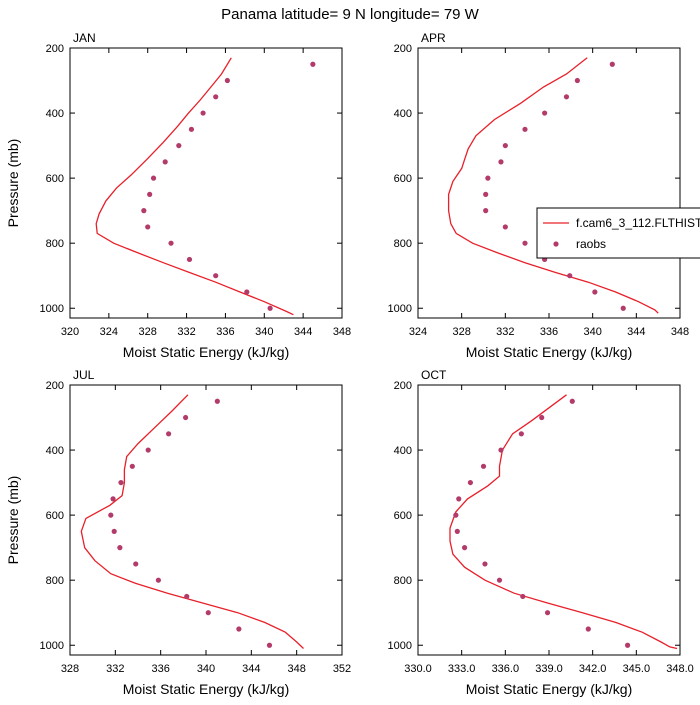 This screenshot has width=700, height=705. I want to click on y-tick-label: 400, so click(403, 451).